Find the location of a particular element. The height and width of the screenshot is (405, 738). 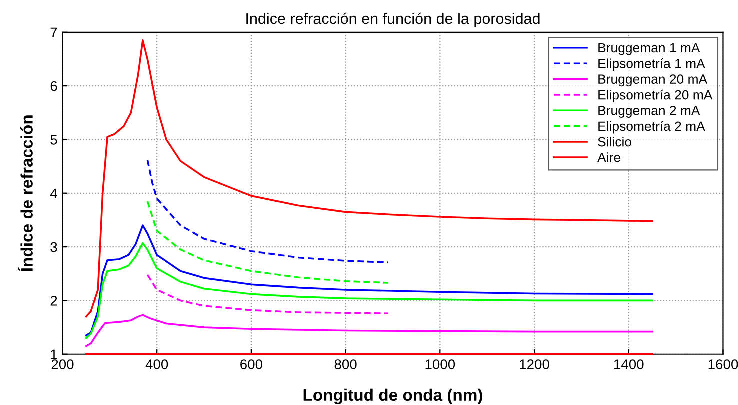

y-tick-label: 6 is located at coordinates (54, 86).